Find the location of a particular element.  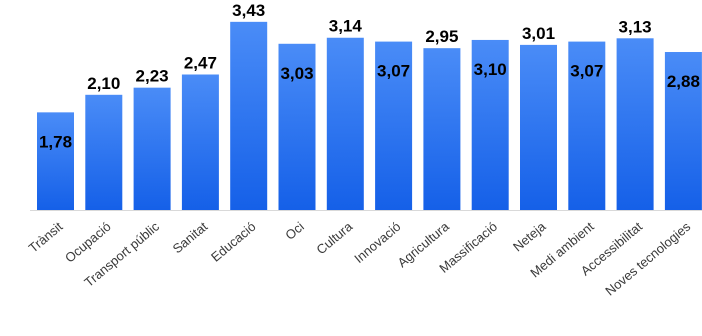

bar-value-label: 3,13 is located at coordinates (635, 26).